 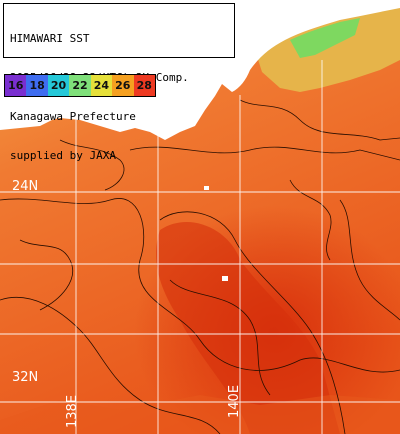 What do you see at coordinates (37, 85) in the screenshot?
I see `legend-swatch-18: 18` at bounding box center [37, 85].